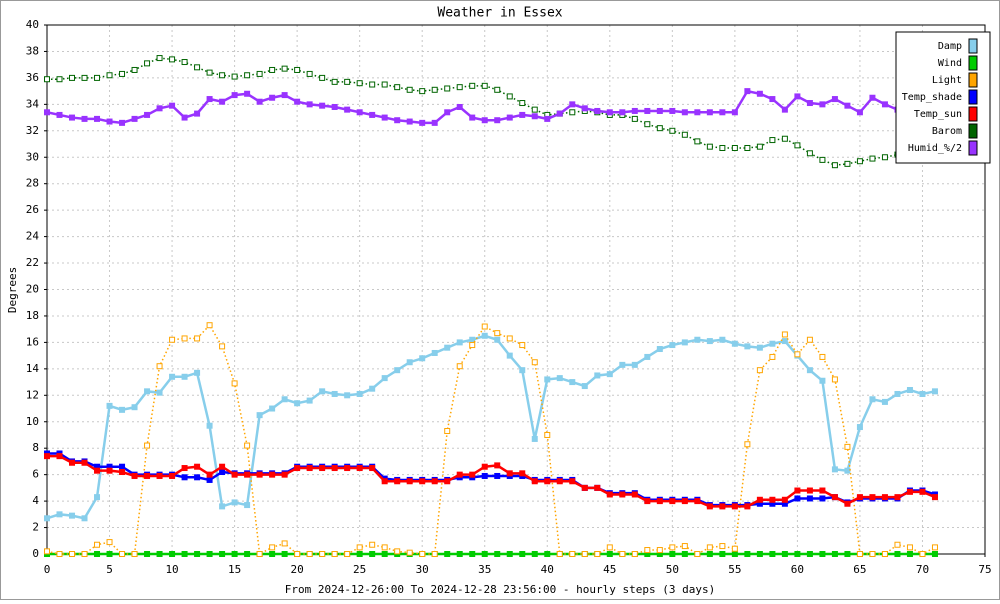 The image size is (1000, 604). What do you see at coordinates (984, 569) in the screenshot?
I see `x-tick-label: 75` at bounding box center [984, 569].